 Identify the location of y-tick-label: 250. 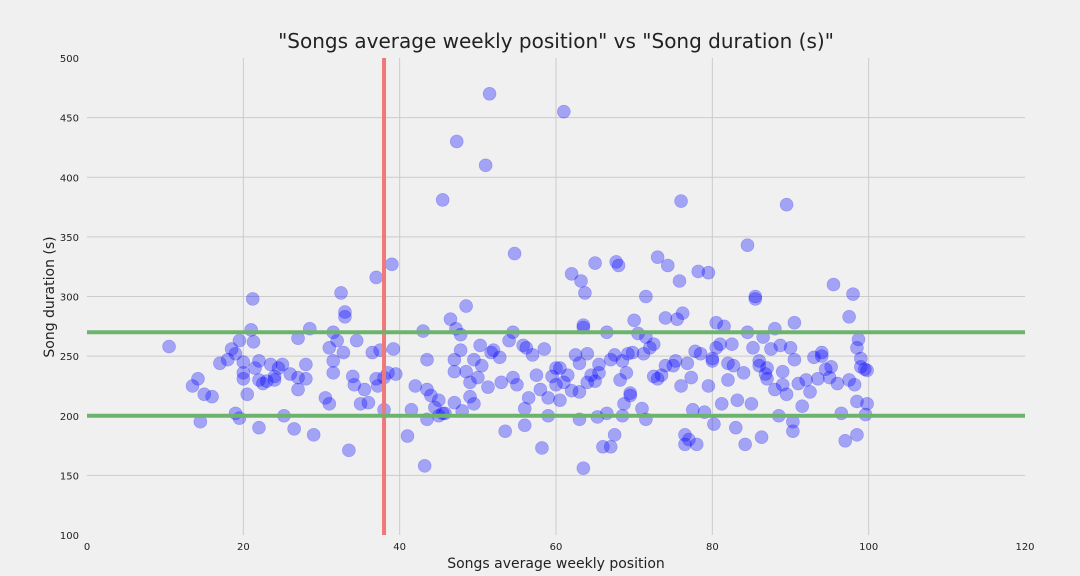
(69, 357).